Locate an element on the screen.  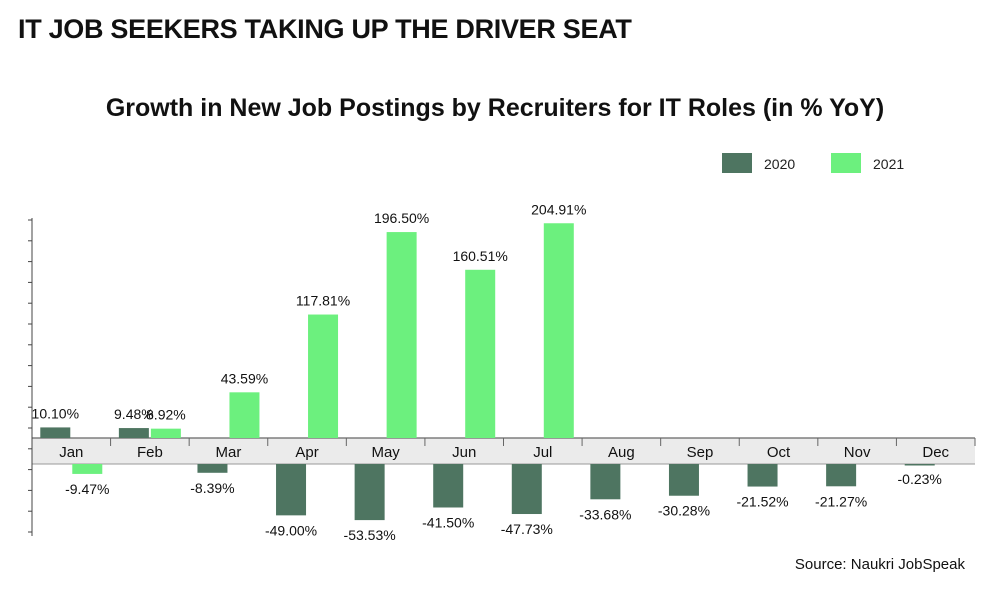
data-label-2020-may: -53.53% is located at coordinates (370, 535).